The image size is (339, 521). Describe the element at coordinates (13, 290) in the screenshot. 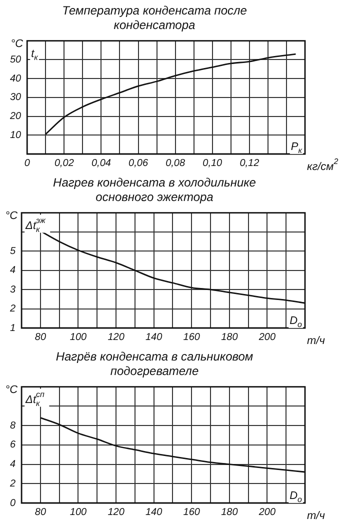

I see `y-tick-label: 3` at that location.